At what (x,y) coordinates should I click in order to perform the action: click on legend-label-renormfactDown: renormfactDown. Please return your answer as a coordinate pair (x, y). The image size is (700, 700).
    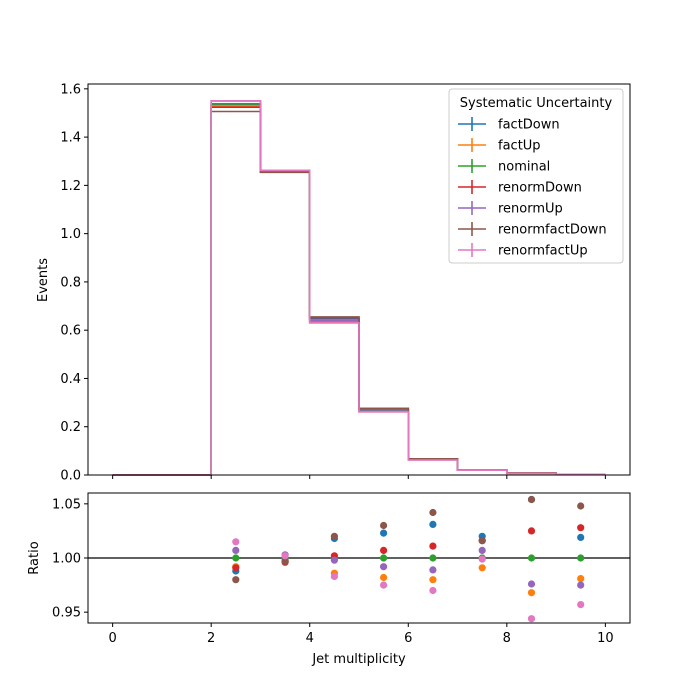
    Looking at the image, I should click on (552, 230).